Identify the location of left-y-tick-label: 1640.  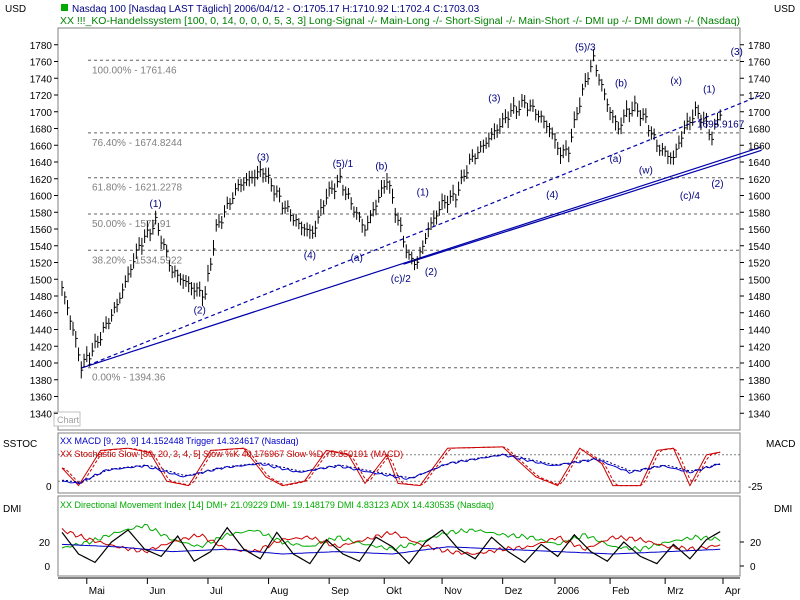
(41, 163).